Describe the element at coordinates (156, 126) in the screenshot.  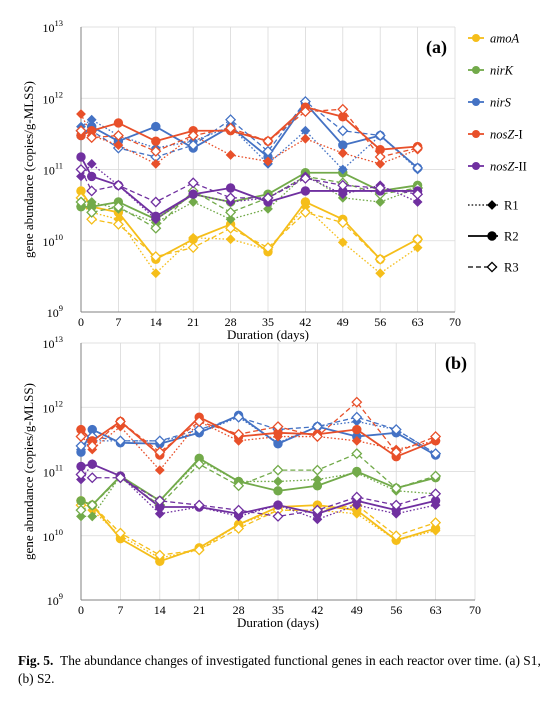
I see `data-point-nirS-R2` at that location.